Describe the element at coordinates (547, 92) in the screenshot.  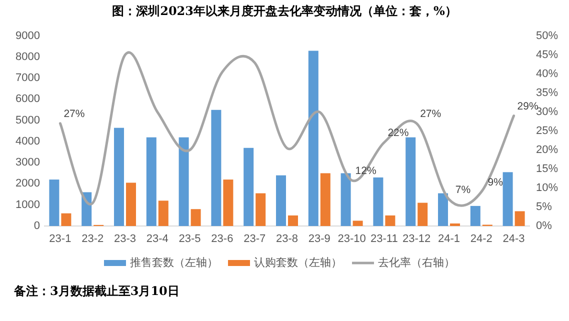
I see `y2-tick-label: 35%` at that location.